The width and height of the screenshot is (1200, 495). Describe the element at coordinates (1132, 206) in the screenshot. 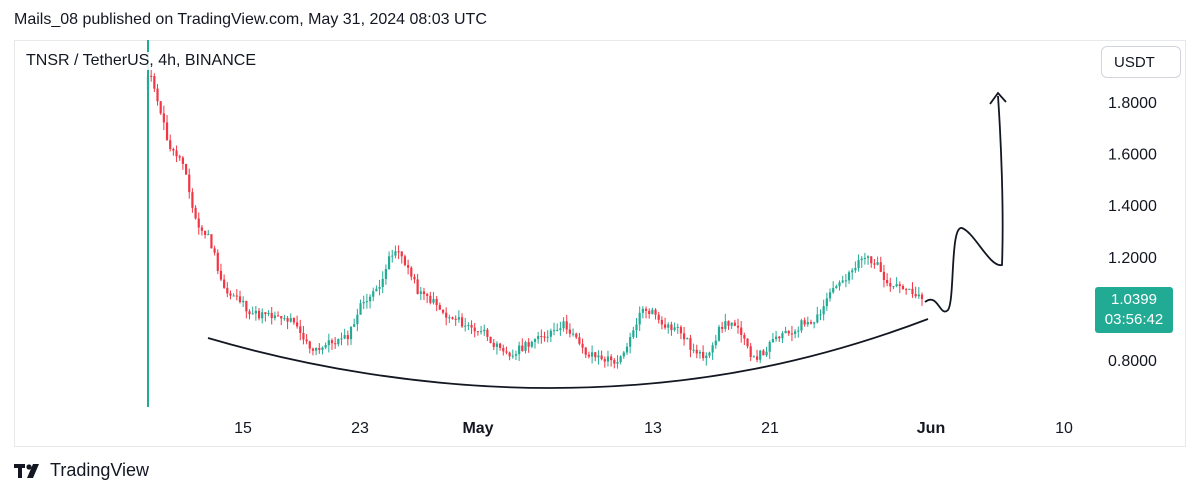

I see `y-tick-label: 1.4000` at that location.